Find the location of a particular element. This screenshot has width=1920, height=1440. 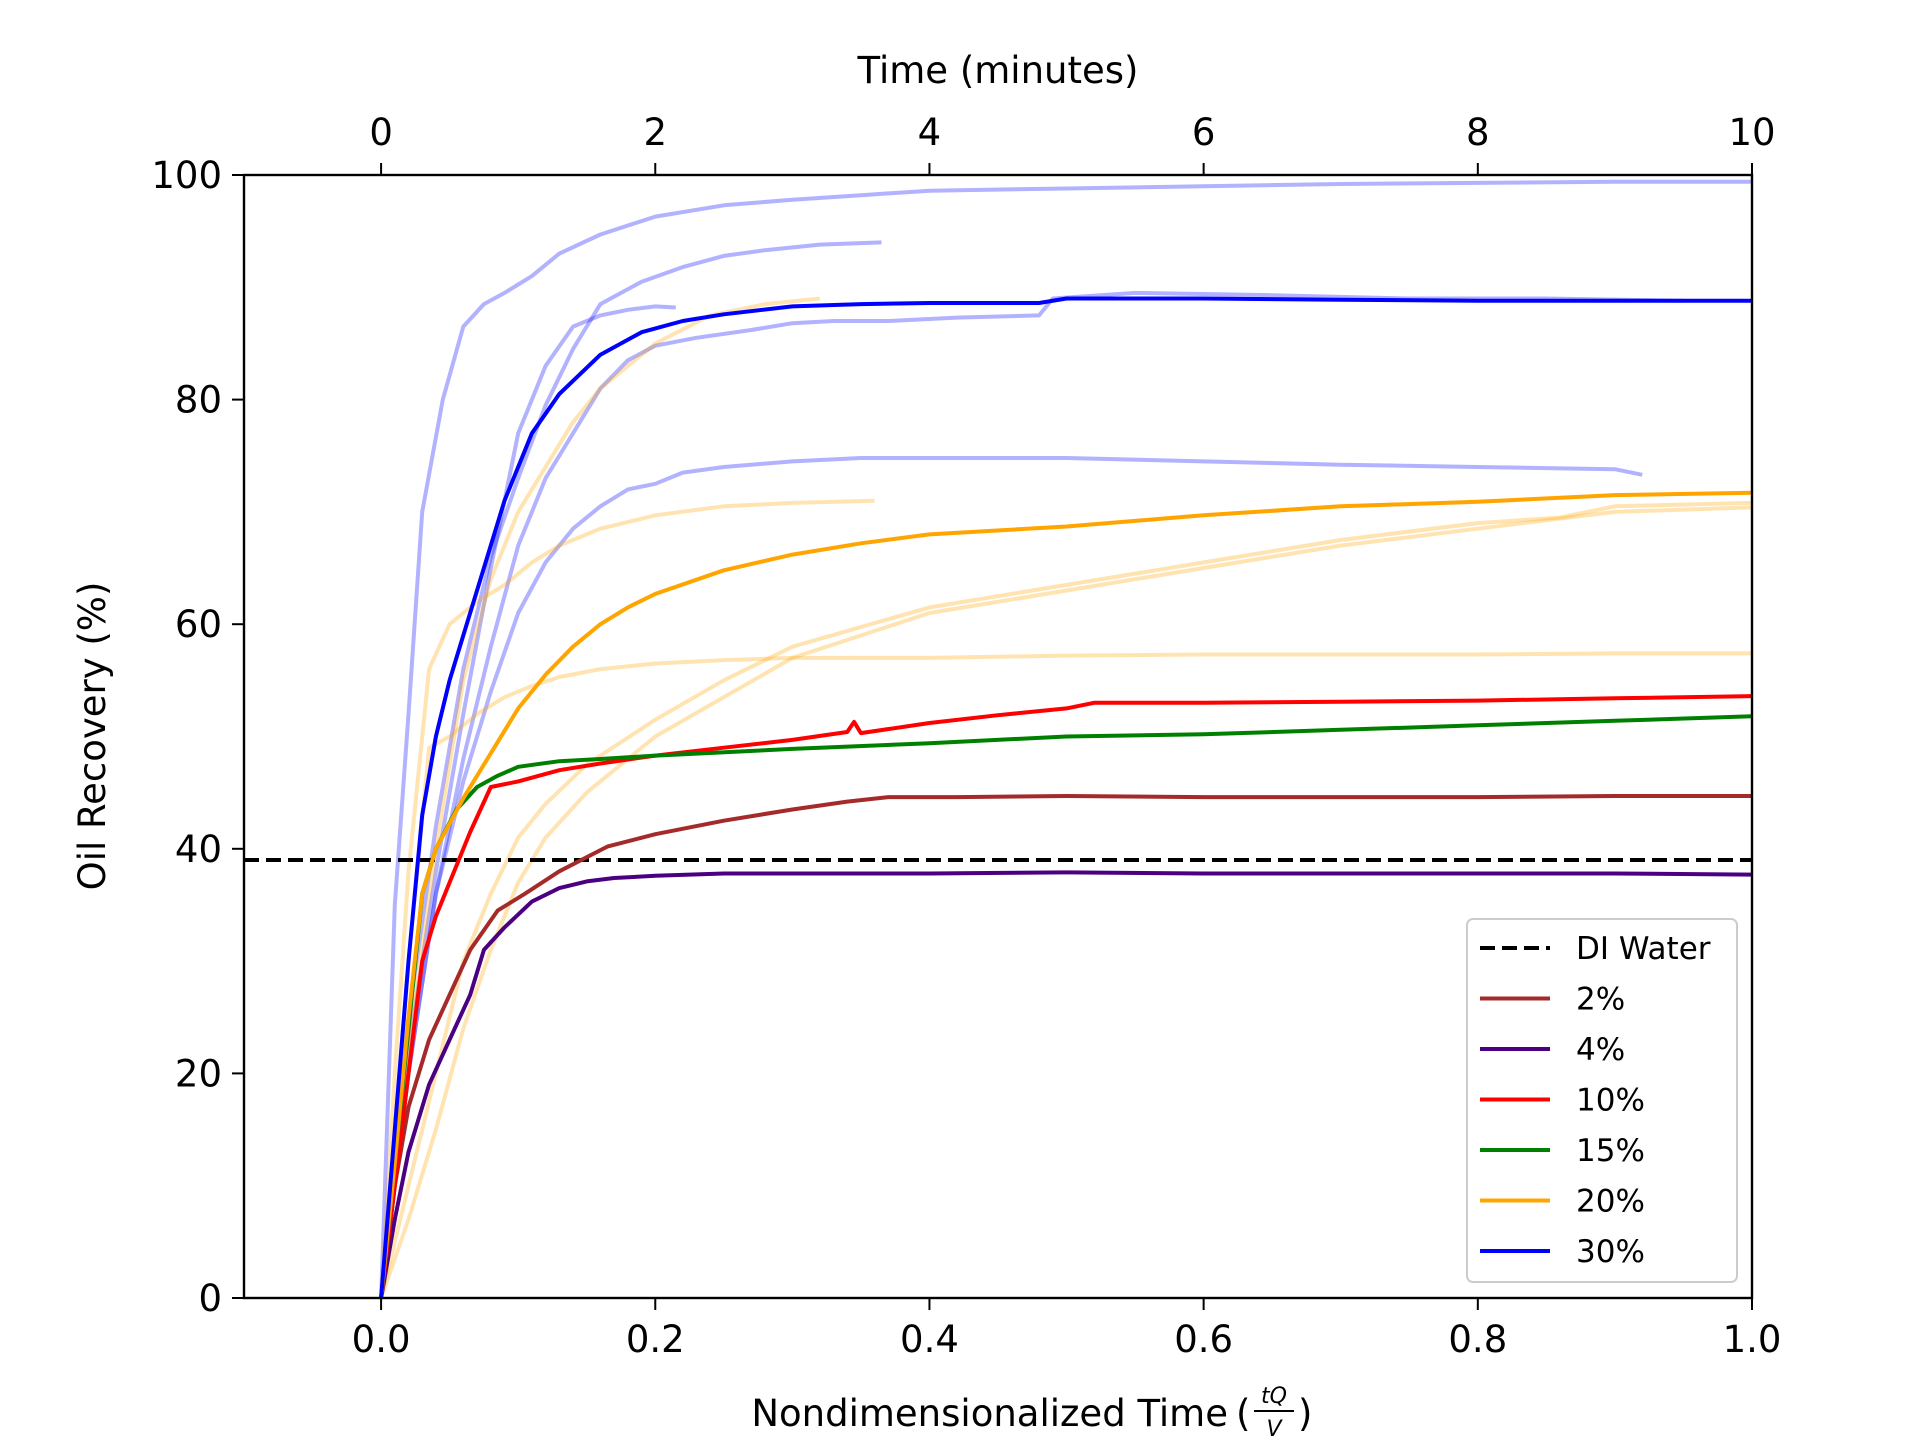

bottom-axis: 0.0 0.2 0.4 0.6 0.8 1.0 is located at coordinates (1067, 1329).